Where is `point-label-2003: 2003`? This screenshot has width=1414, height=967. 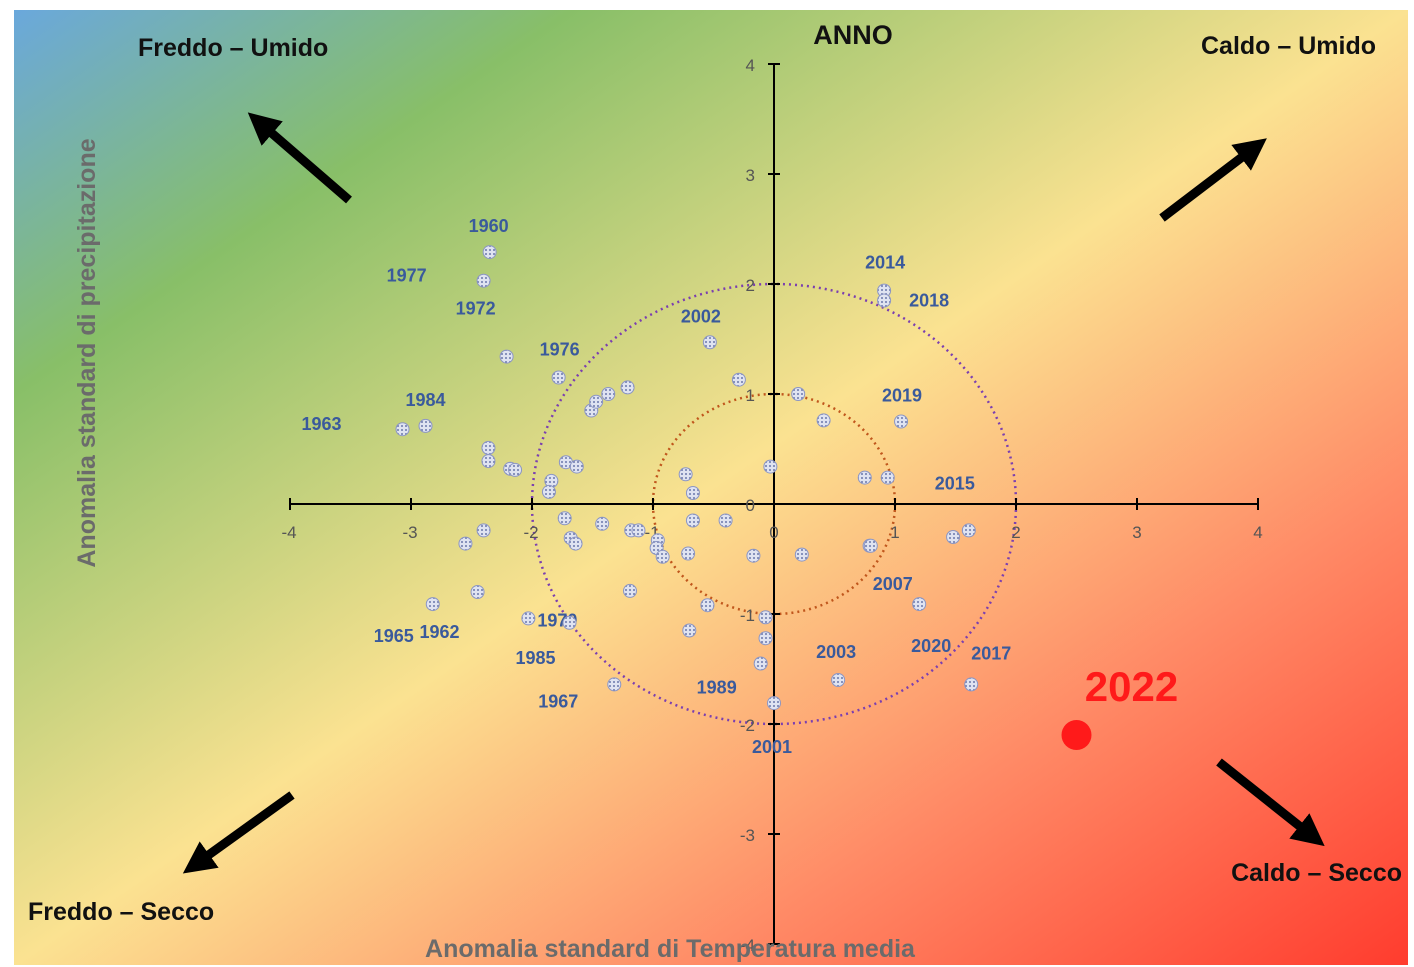 point-label-2003: 2003 is located at coordinates (836, 652).